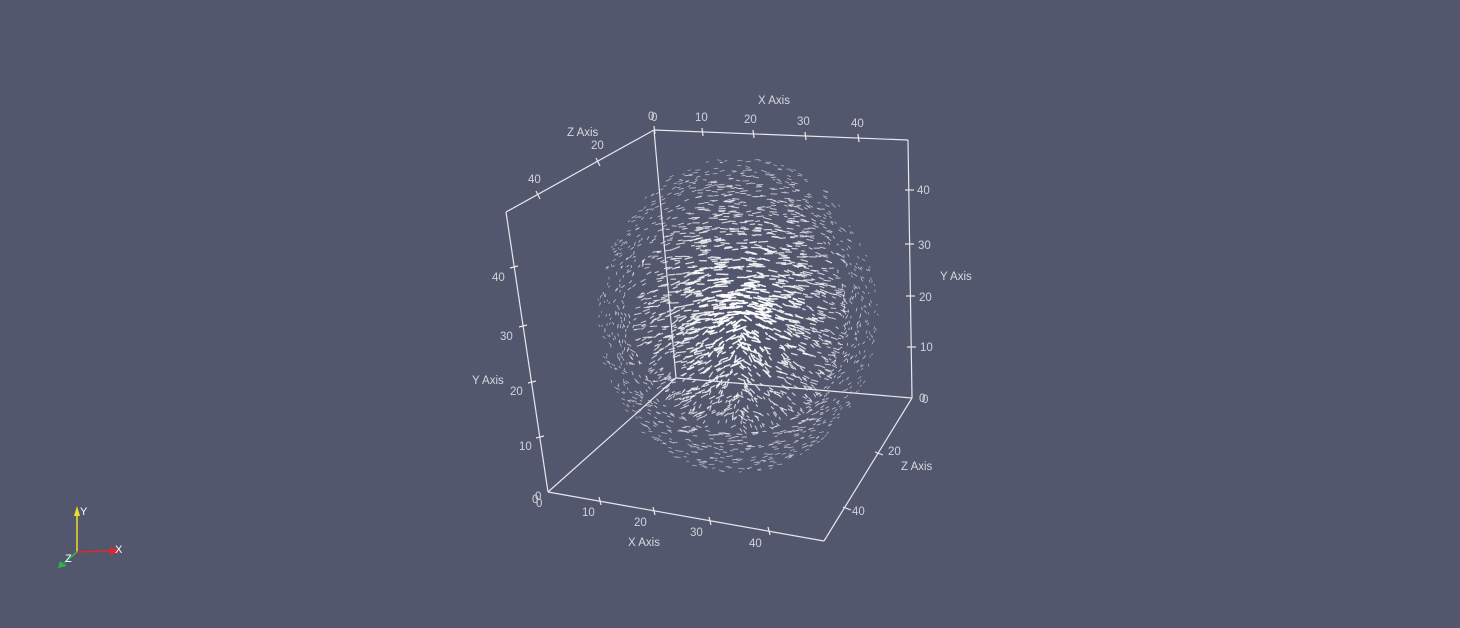 Image resolution: width=1460 pixels, height=628 pixels. Describe the element at coordinates (62, 564) in the screenshot. I see `triad-z-arrow` at that location.